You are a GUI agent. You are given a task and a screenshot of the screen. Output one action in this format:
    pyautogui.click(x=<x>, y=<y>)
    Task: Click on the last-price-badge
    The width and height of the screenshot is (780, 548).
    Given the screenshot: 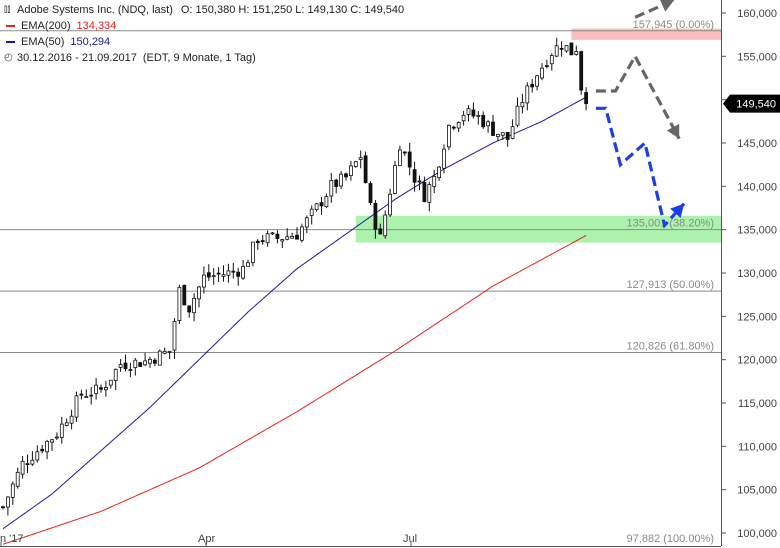 What is the action you would take?
    pyautogui.click(x=751, y=103)
    